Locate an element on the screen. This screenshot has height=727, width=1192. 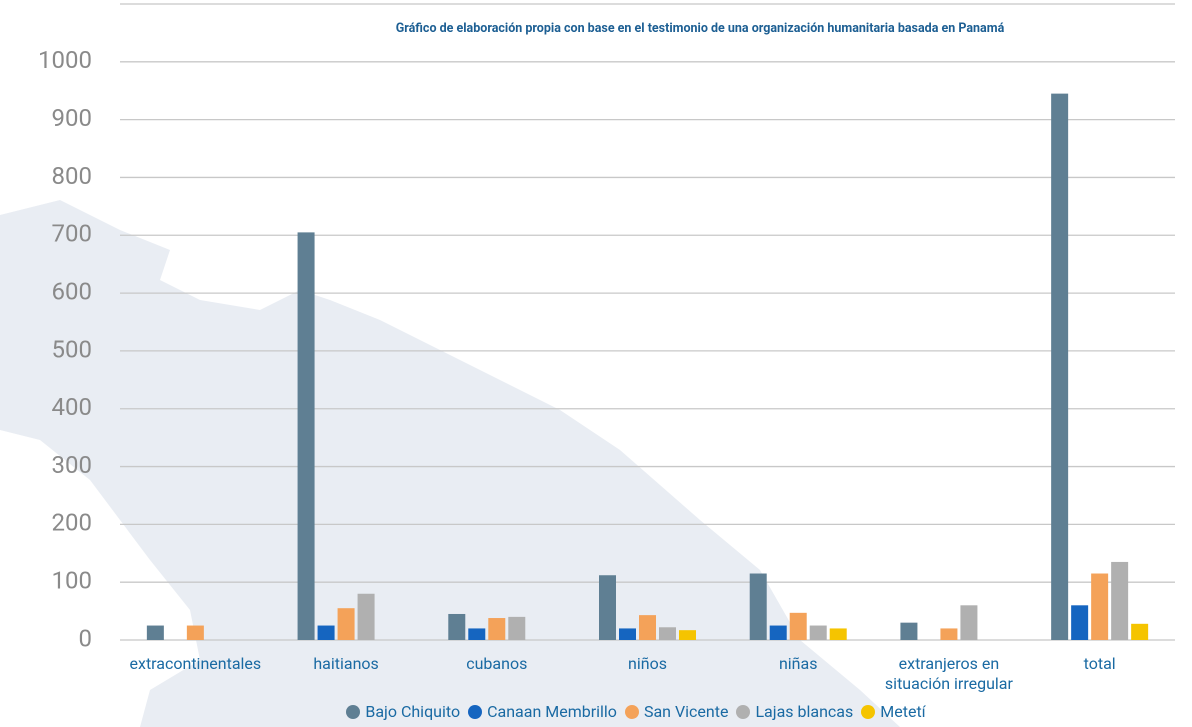
legend-item: San Vicente is located at coordinates (676, 711).